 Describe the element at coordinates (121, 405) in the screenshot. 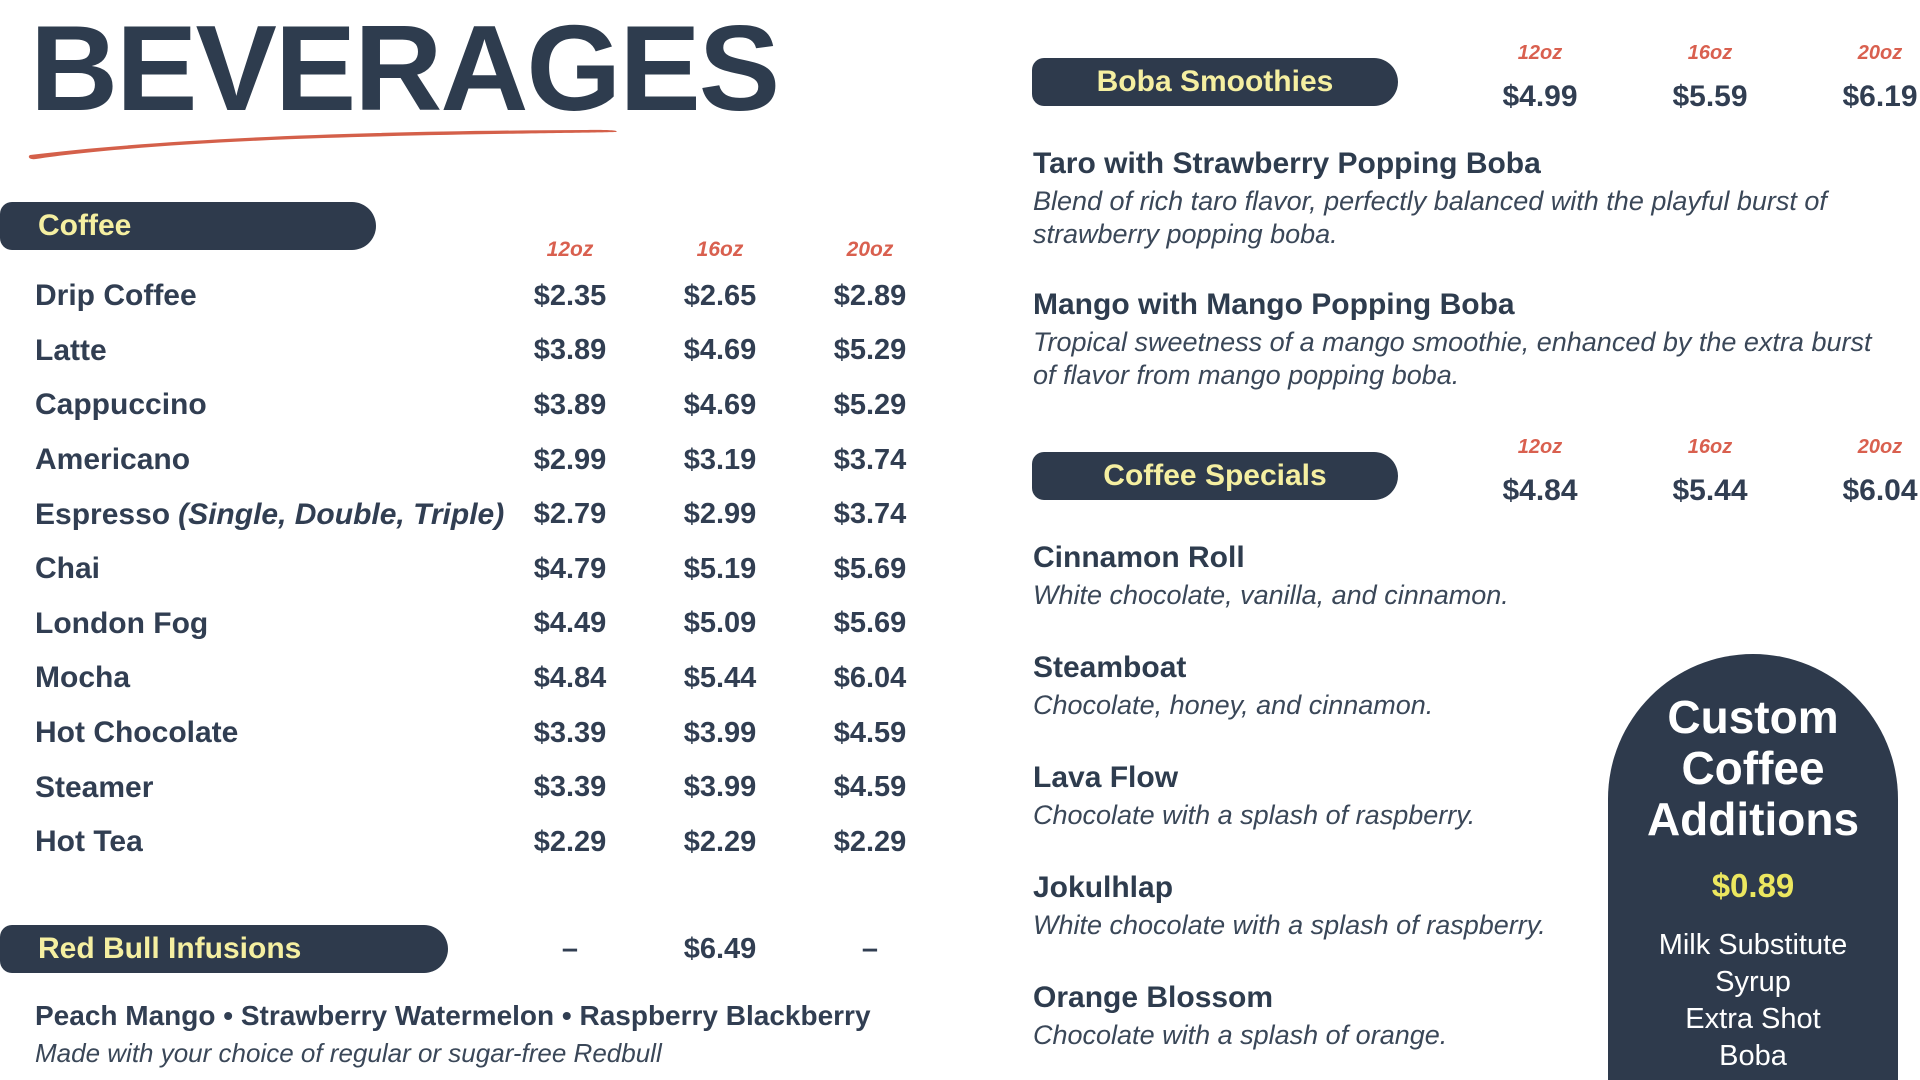

I see `item-name-text: Cappuccino` at that location.